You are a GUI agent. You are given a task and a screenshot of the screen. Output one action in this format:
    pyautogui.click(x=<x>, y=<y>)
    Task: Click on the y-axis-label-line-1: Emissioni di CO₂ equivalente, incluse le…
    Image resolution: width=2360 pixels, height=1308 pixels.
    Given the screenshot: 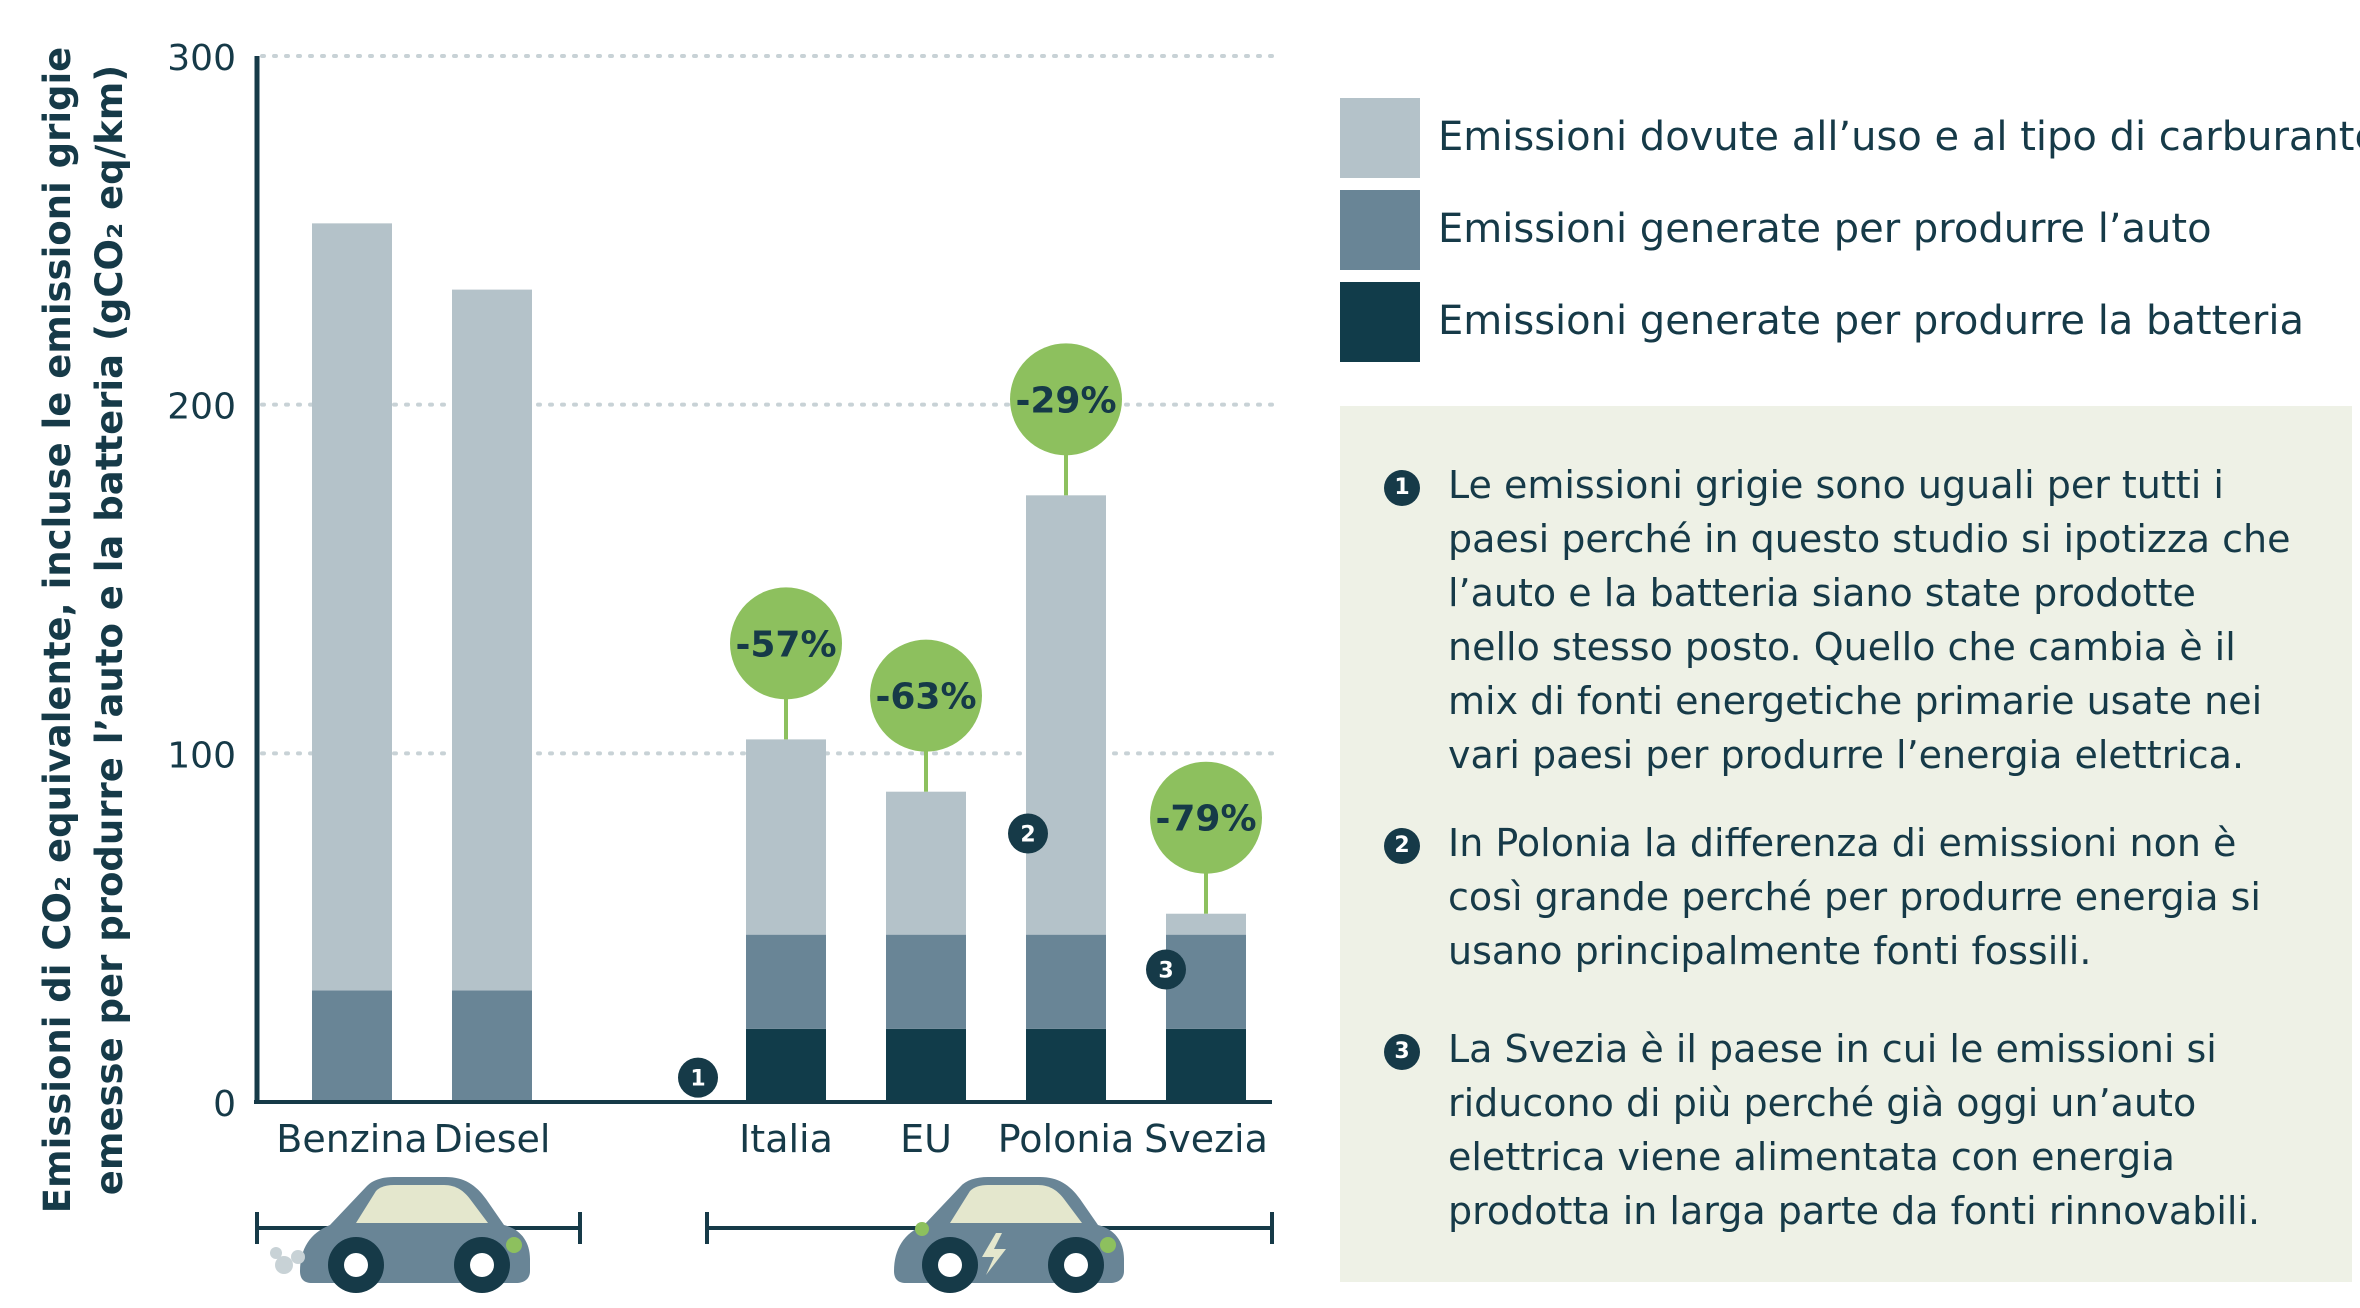 What is the action you would take?
    pyautogui.click(x=57, y=630)
    